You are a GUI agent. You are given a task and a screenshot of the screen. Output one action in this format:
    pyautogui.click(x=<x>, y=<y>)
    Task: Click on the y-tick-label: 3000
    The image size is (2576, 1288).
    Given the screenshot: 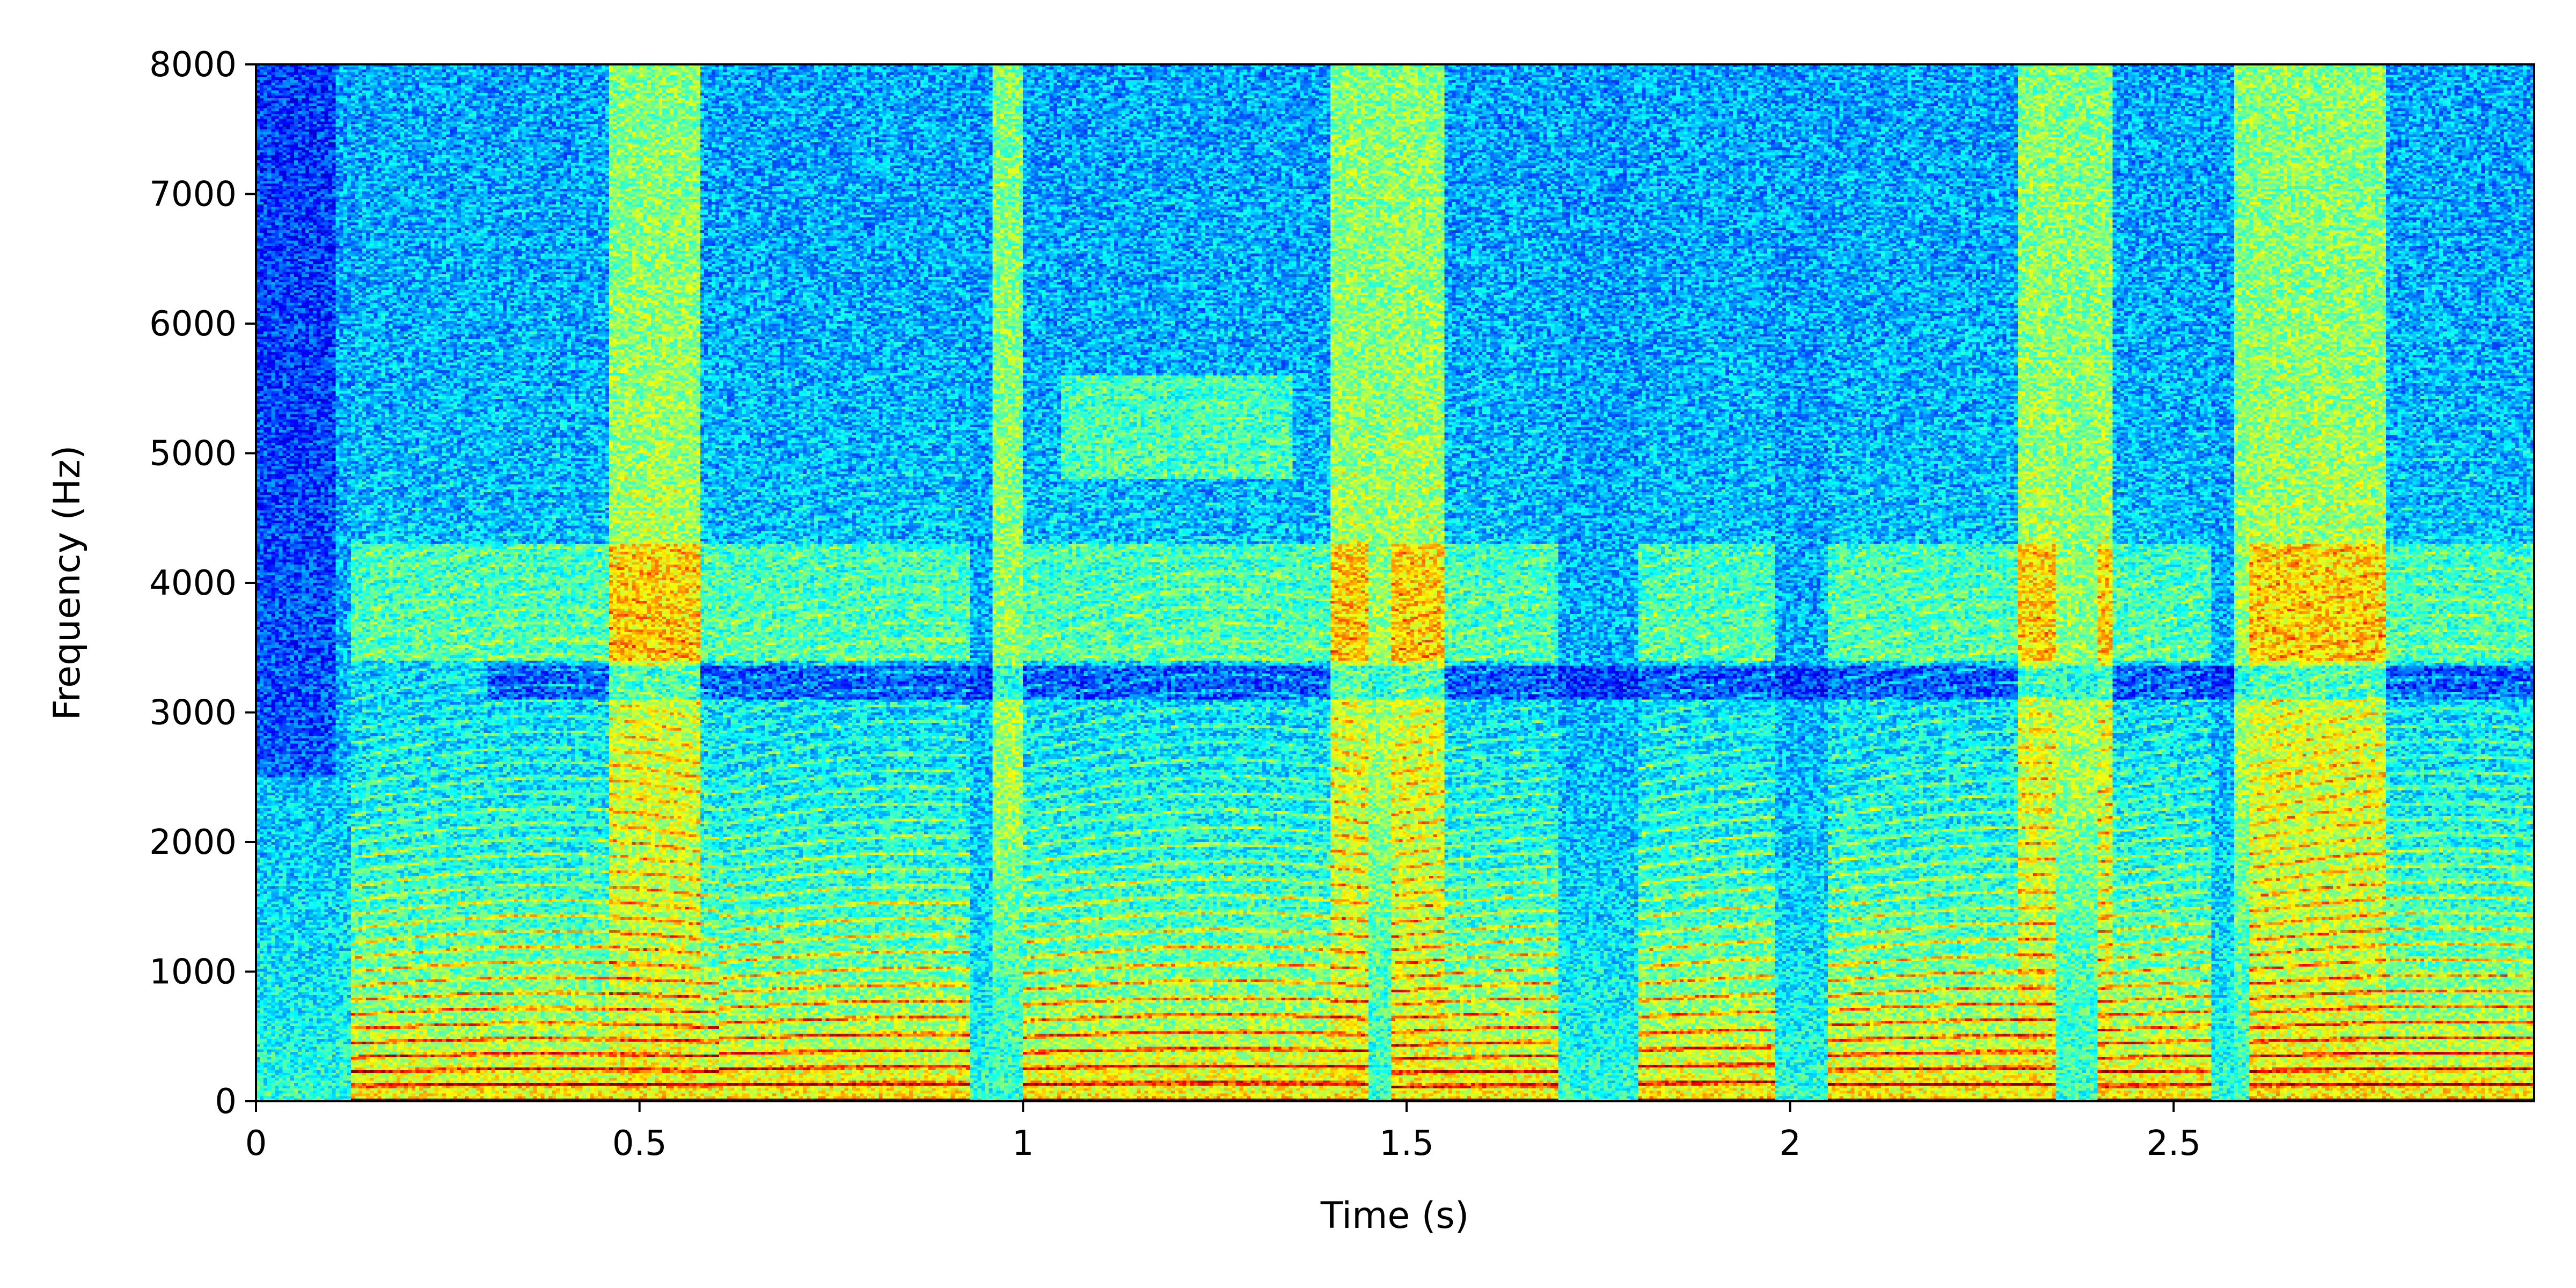 What is the action you would take?
    pyautogui.click(x=193, y=713)
    